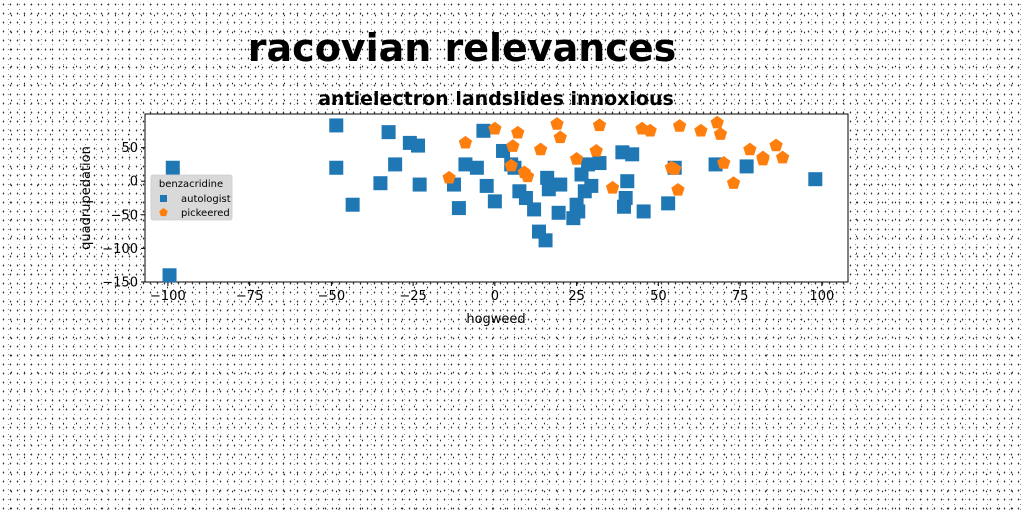 This screenshot has width=1024, height=512. I want to click on legend-marker-autologist, so click(163, 198).